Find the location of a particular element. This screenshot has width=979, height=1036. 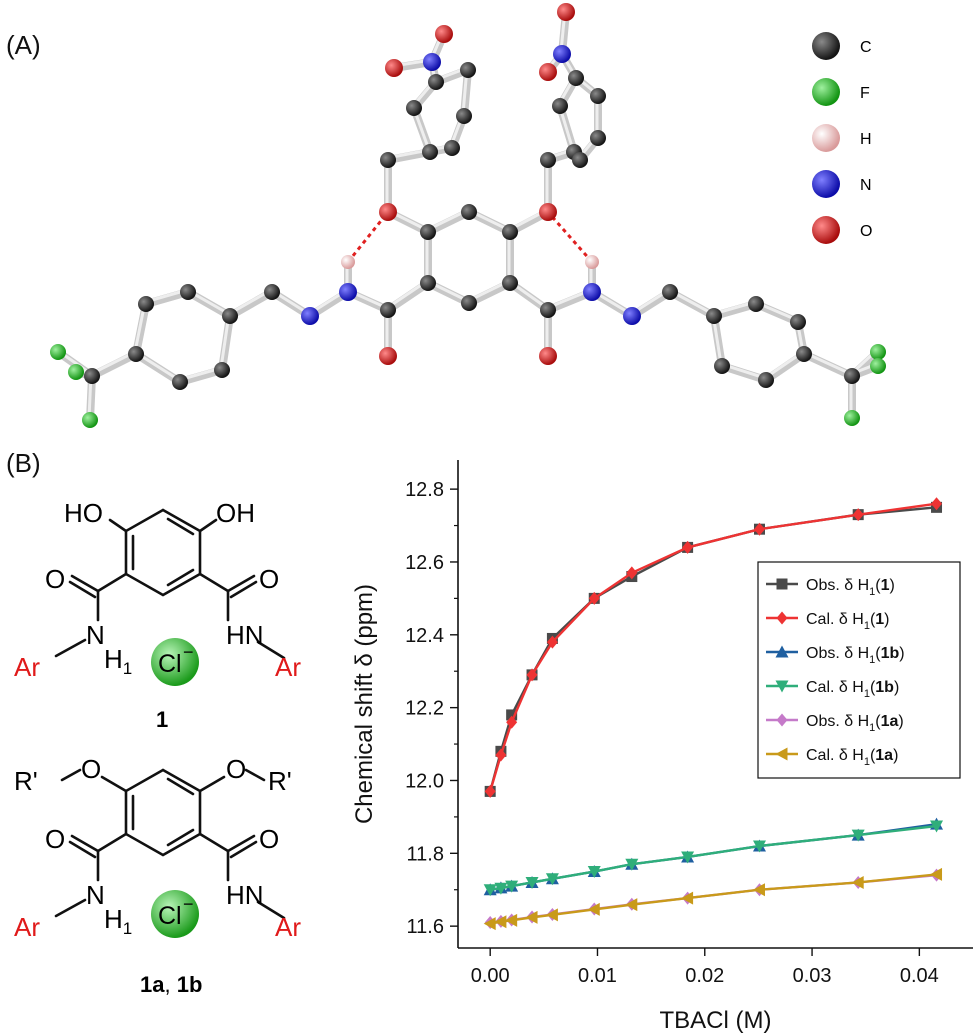

panel-a-label: (A) is located at coordinates (23, 45).